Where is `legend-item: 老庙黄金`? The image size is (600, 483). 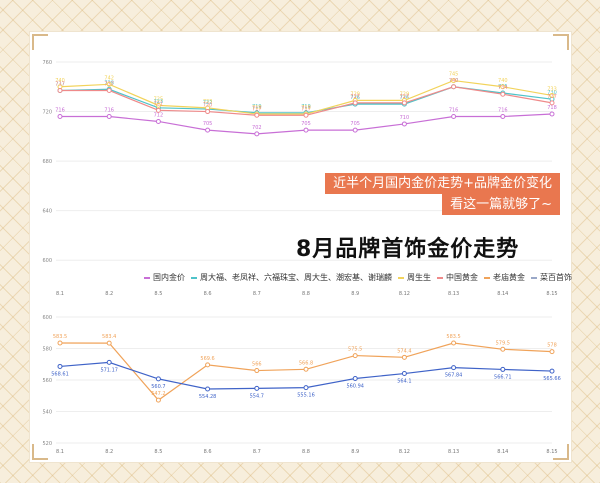
legend-item: 老庙黄金 is located at coordinates (504, 277).